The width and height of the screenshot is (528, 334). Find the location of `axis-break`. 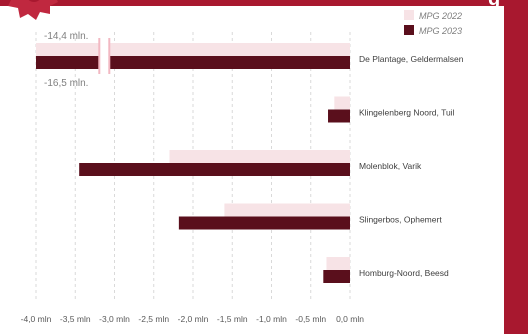

axis-break is located at coordinates (104, 56).